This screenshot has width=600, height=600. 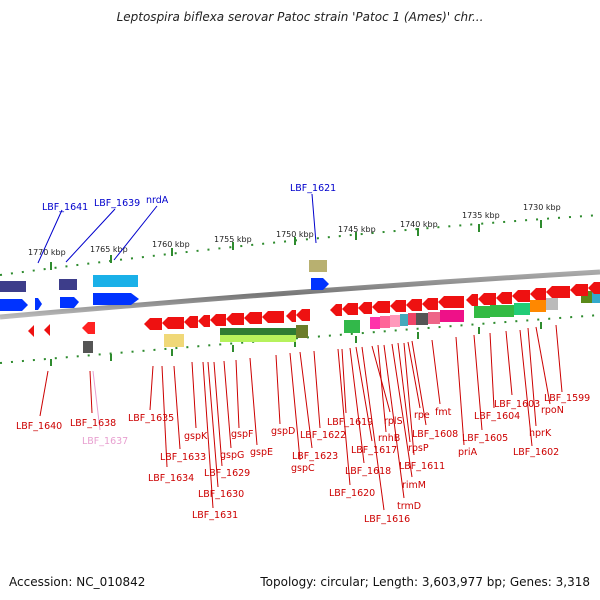 I want to click on gene-label: LBF_1619, so click(x=350, y=422).